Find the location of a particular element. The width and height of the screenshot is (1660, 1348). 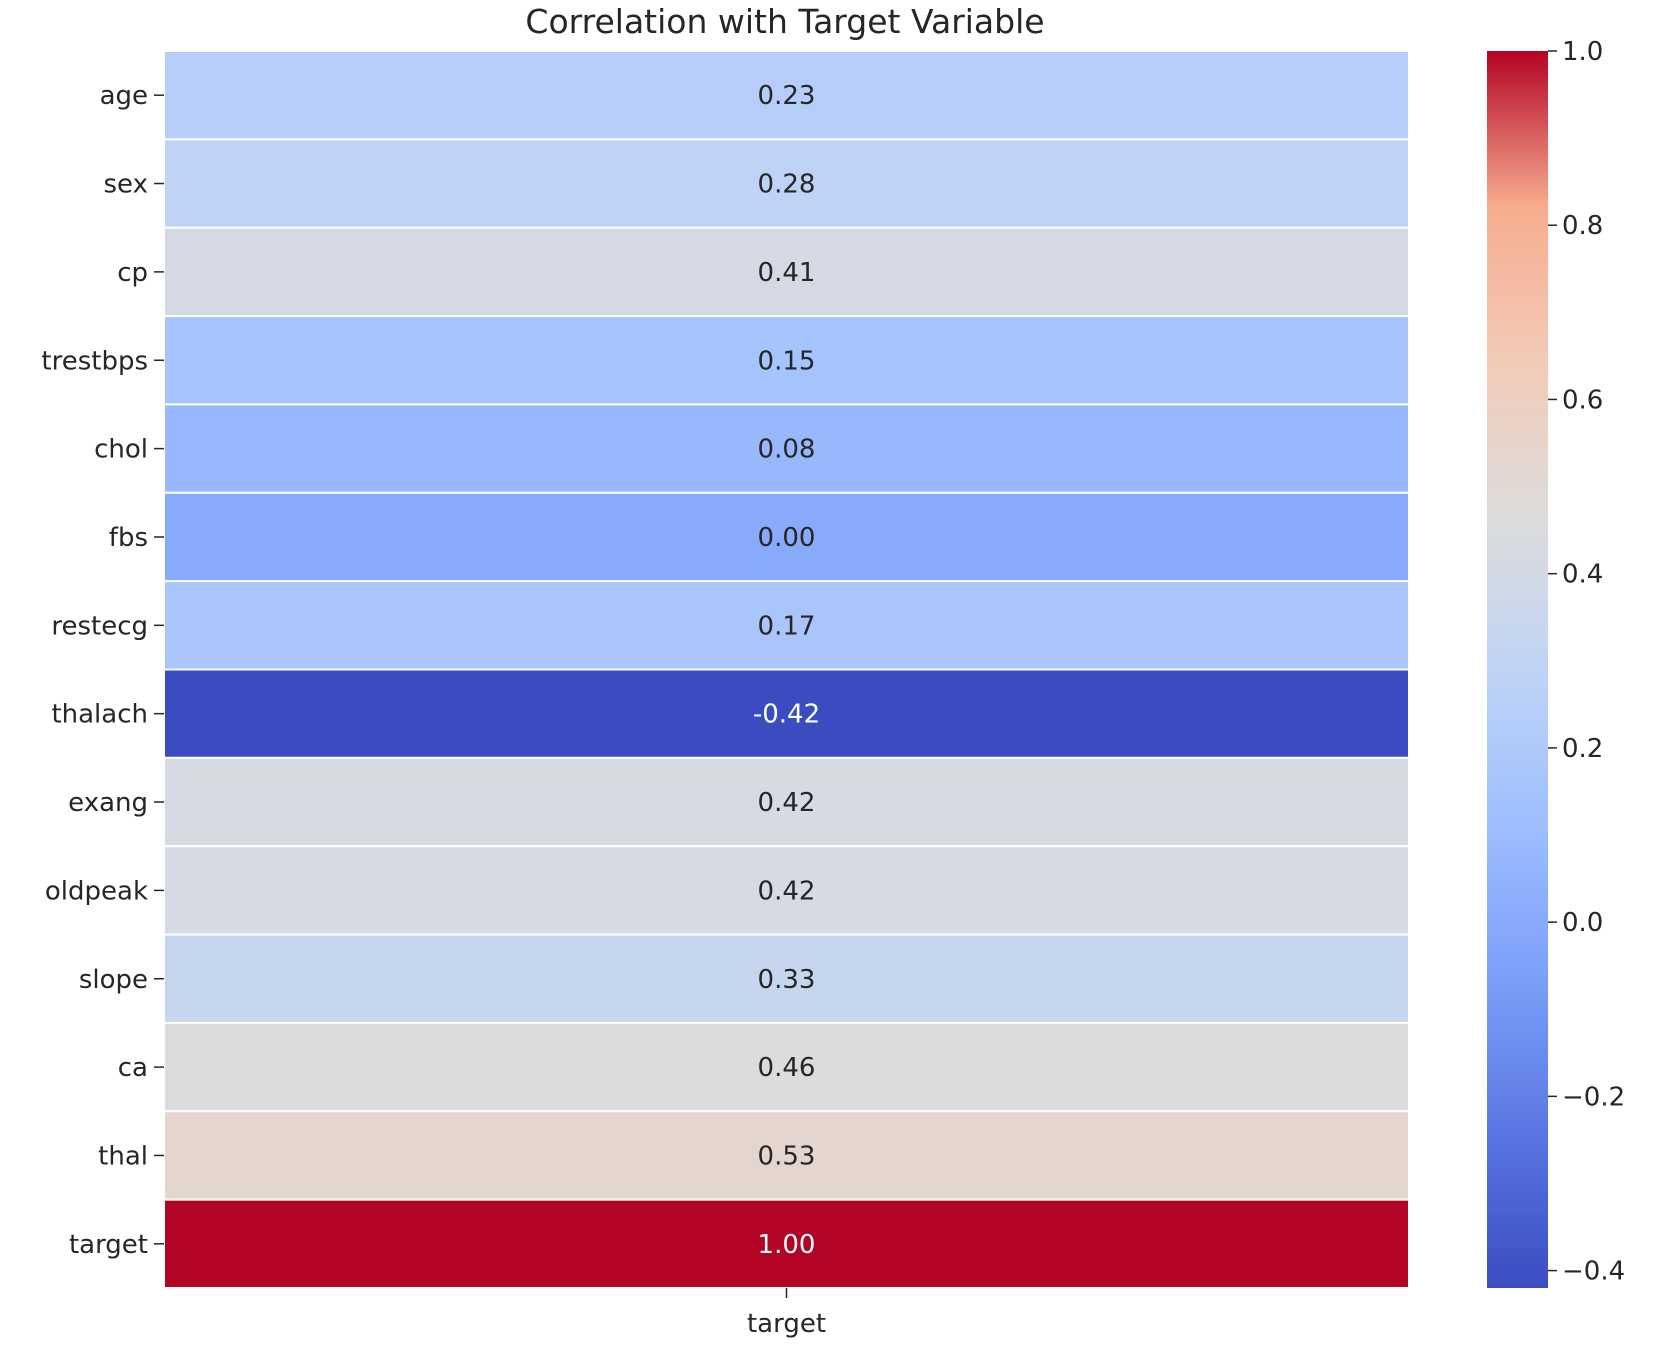

heatmap-cell-chol is located at coordinates (786, 448).